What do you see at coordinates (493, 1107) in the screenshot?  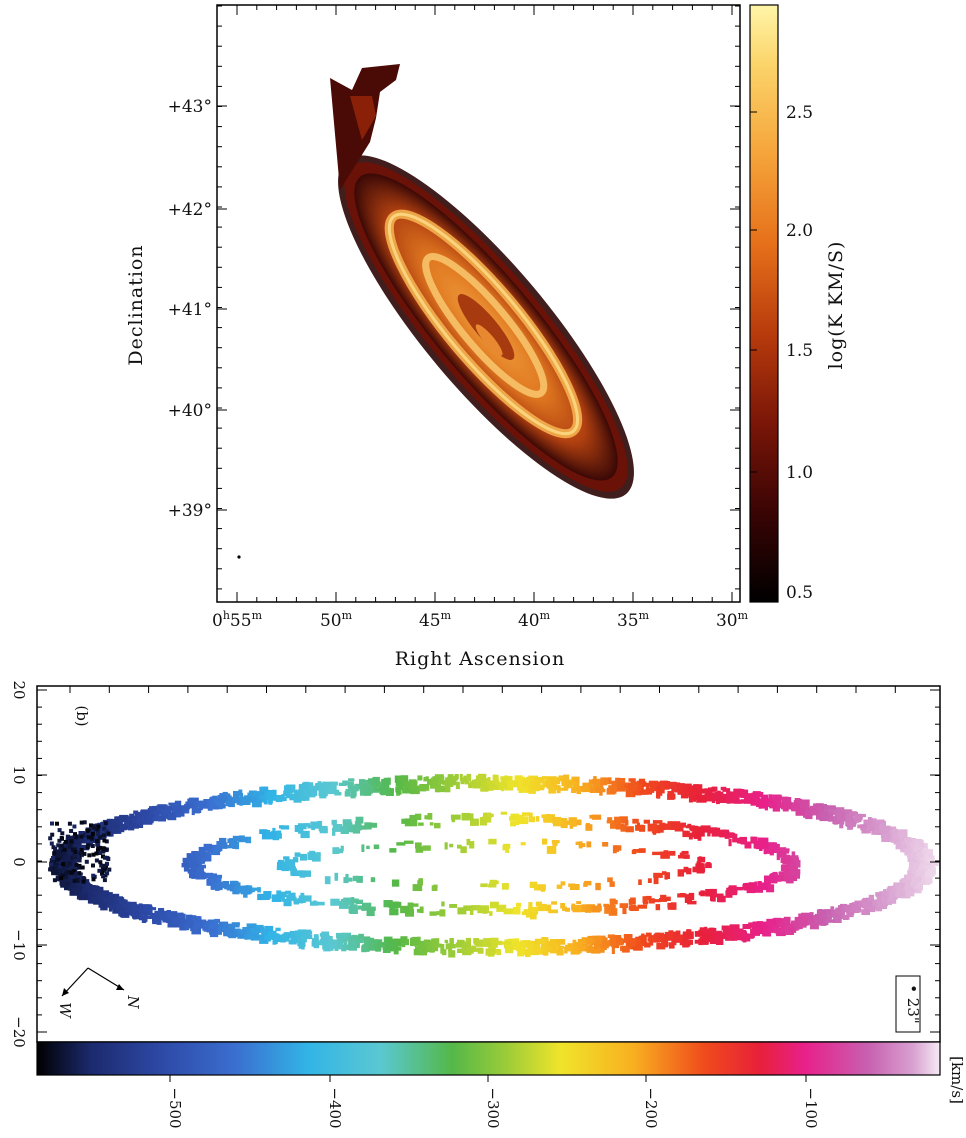 I see `bottom-cbar-label-2: −300` at bounding box center [493, 1107].